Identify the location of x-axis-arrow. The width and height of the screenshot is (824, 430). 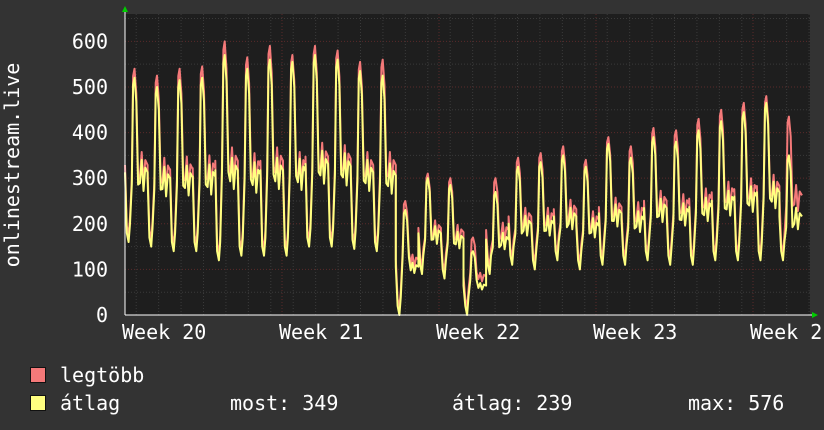
(815, 315).